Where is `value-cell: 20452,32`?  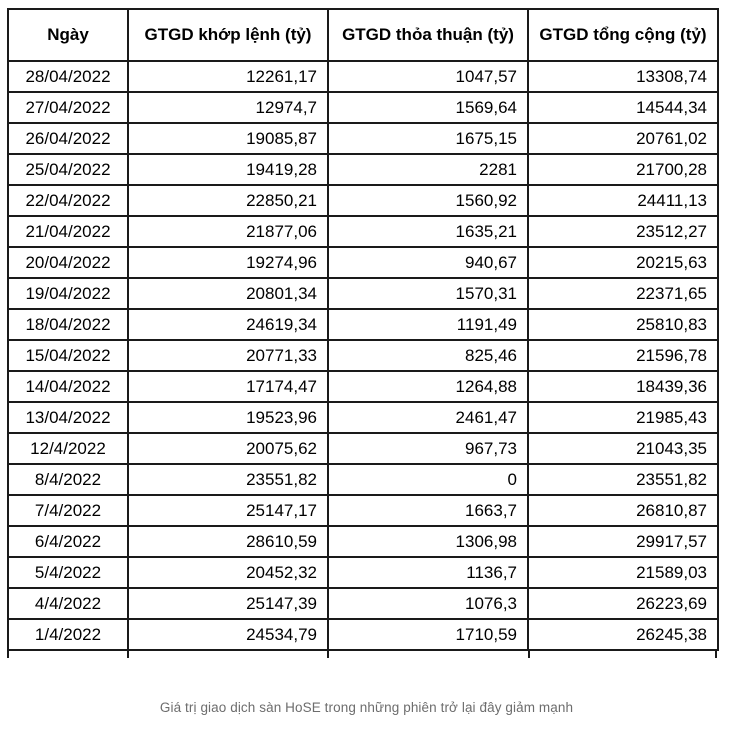
value-cell: 20452,32 is located at coordinates (228, 572).